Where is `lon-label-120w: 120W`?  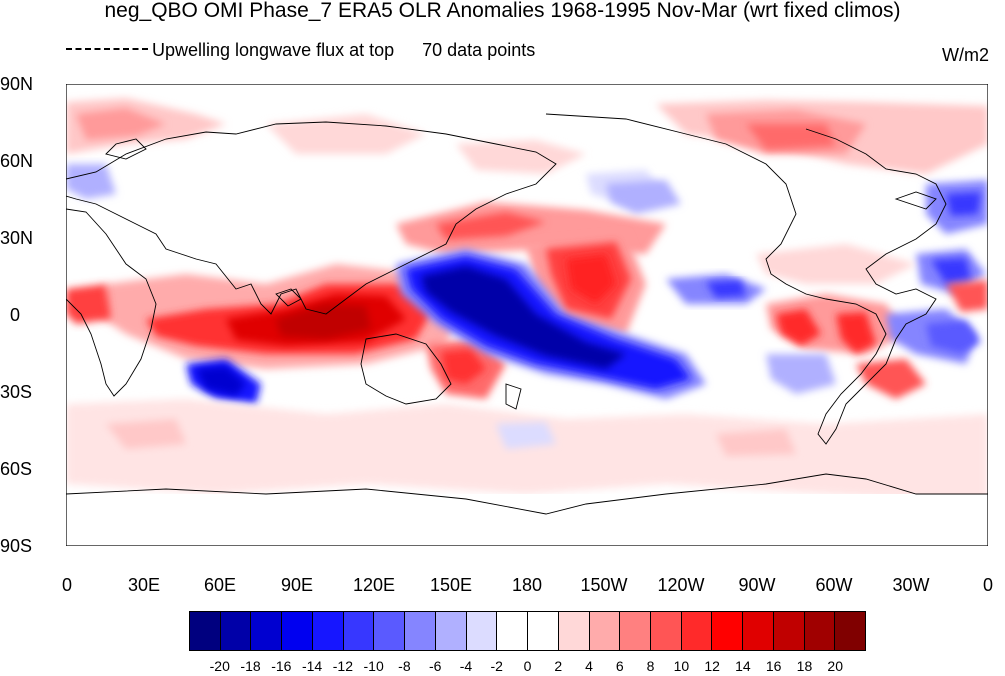
lon-label-120w: 120W is located at coordinates (681, 585).